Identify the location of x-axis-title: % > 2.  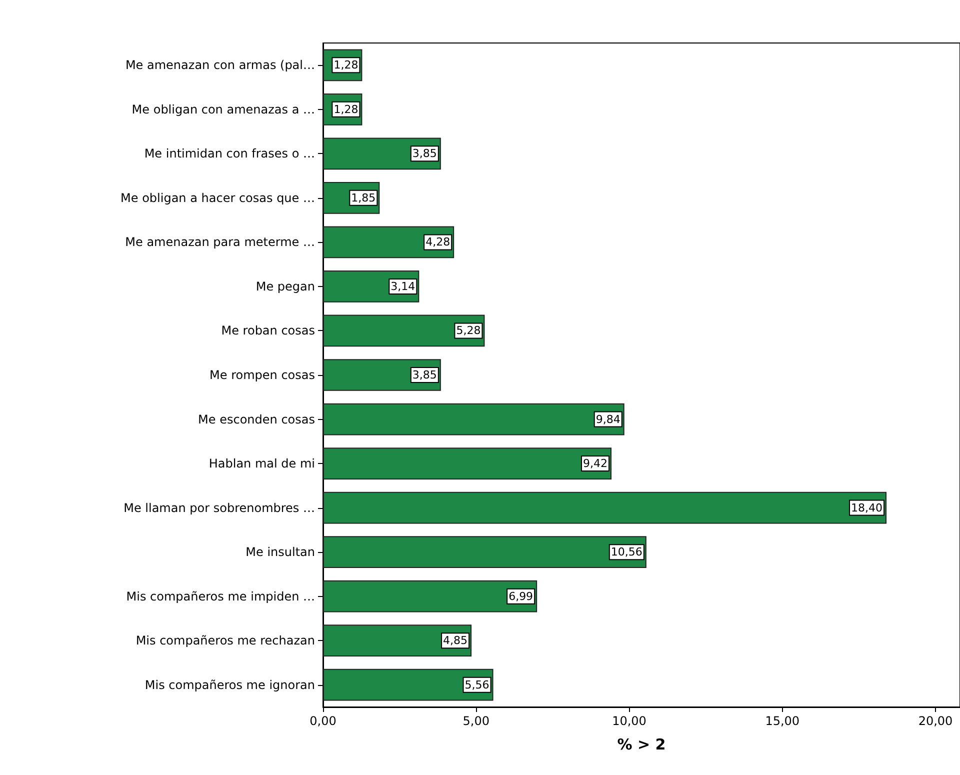
(641, 745).